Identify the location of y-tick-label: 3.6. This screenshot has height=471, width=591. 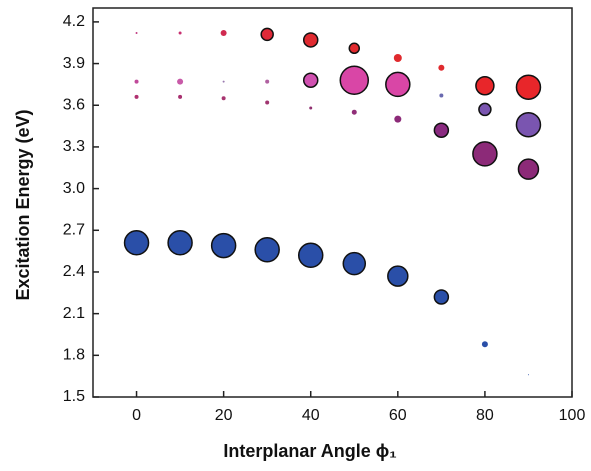
(74, 104).